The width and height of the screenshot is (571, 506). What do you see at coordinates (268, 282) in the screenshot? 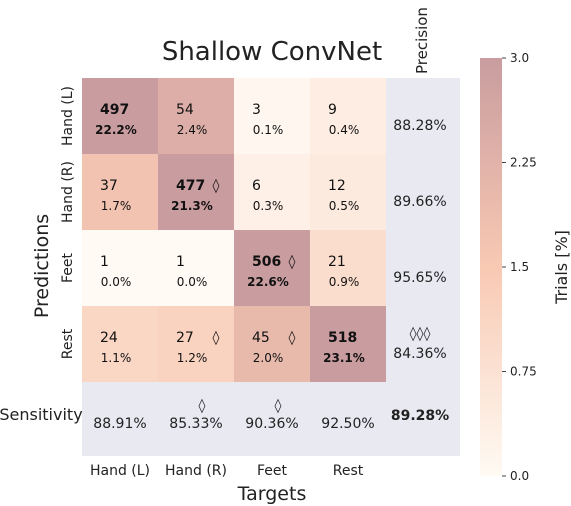
I see `cell-percent: 22.6%` at bounding box center [268, 282].